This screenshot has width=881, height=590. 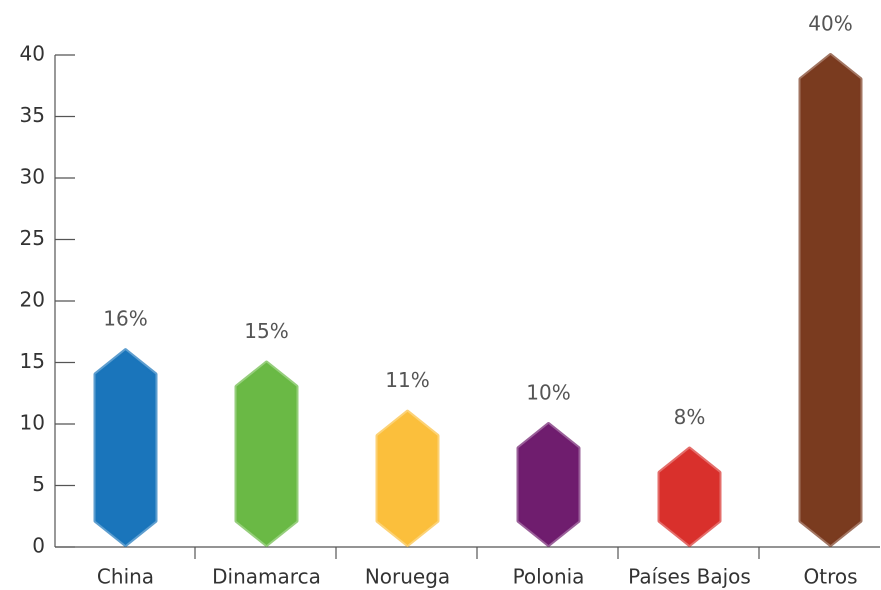 What do you see at coordinates (690, 417) in the screenshot?
I see `value-label: 8%` at bounding box center [690, 417].